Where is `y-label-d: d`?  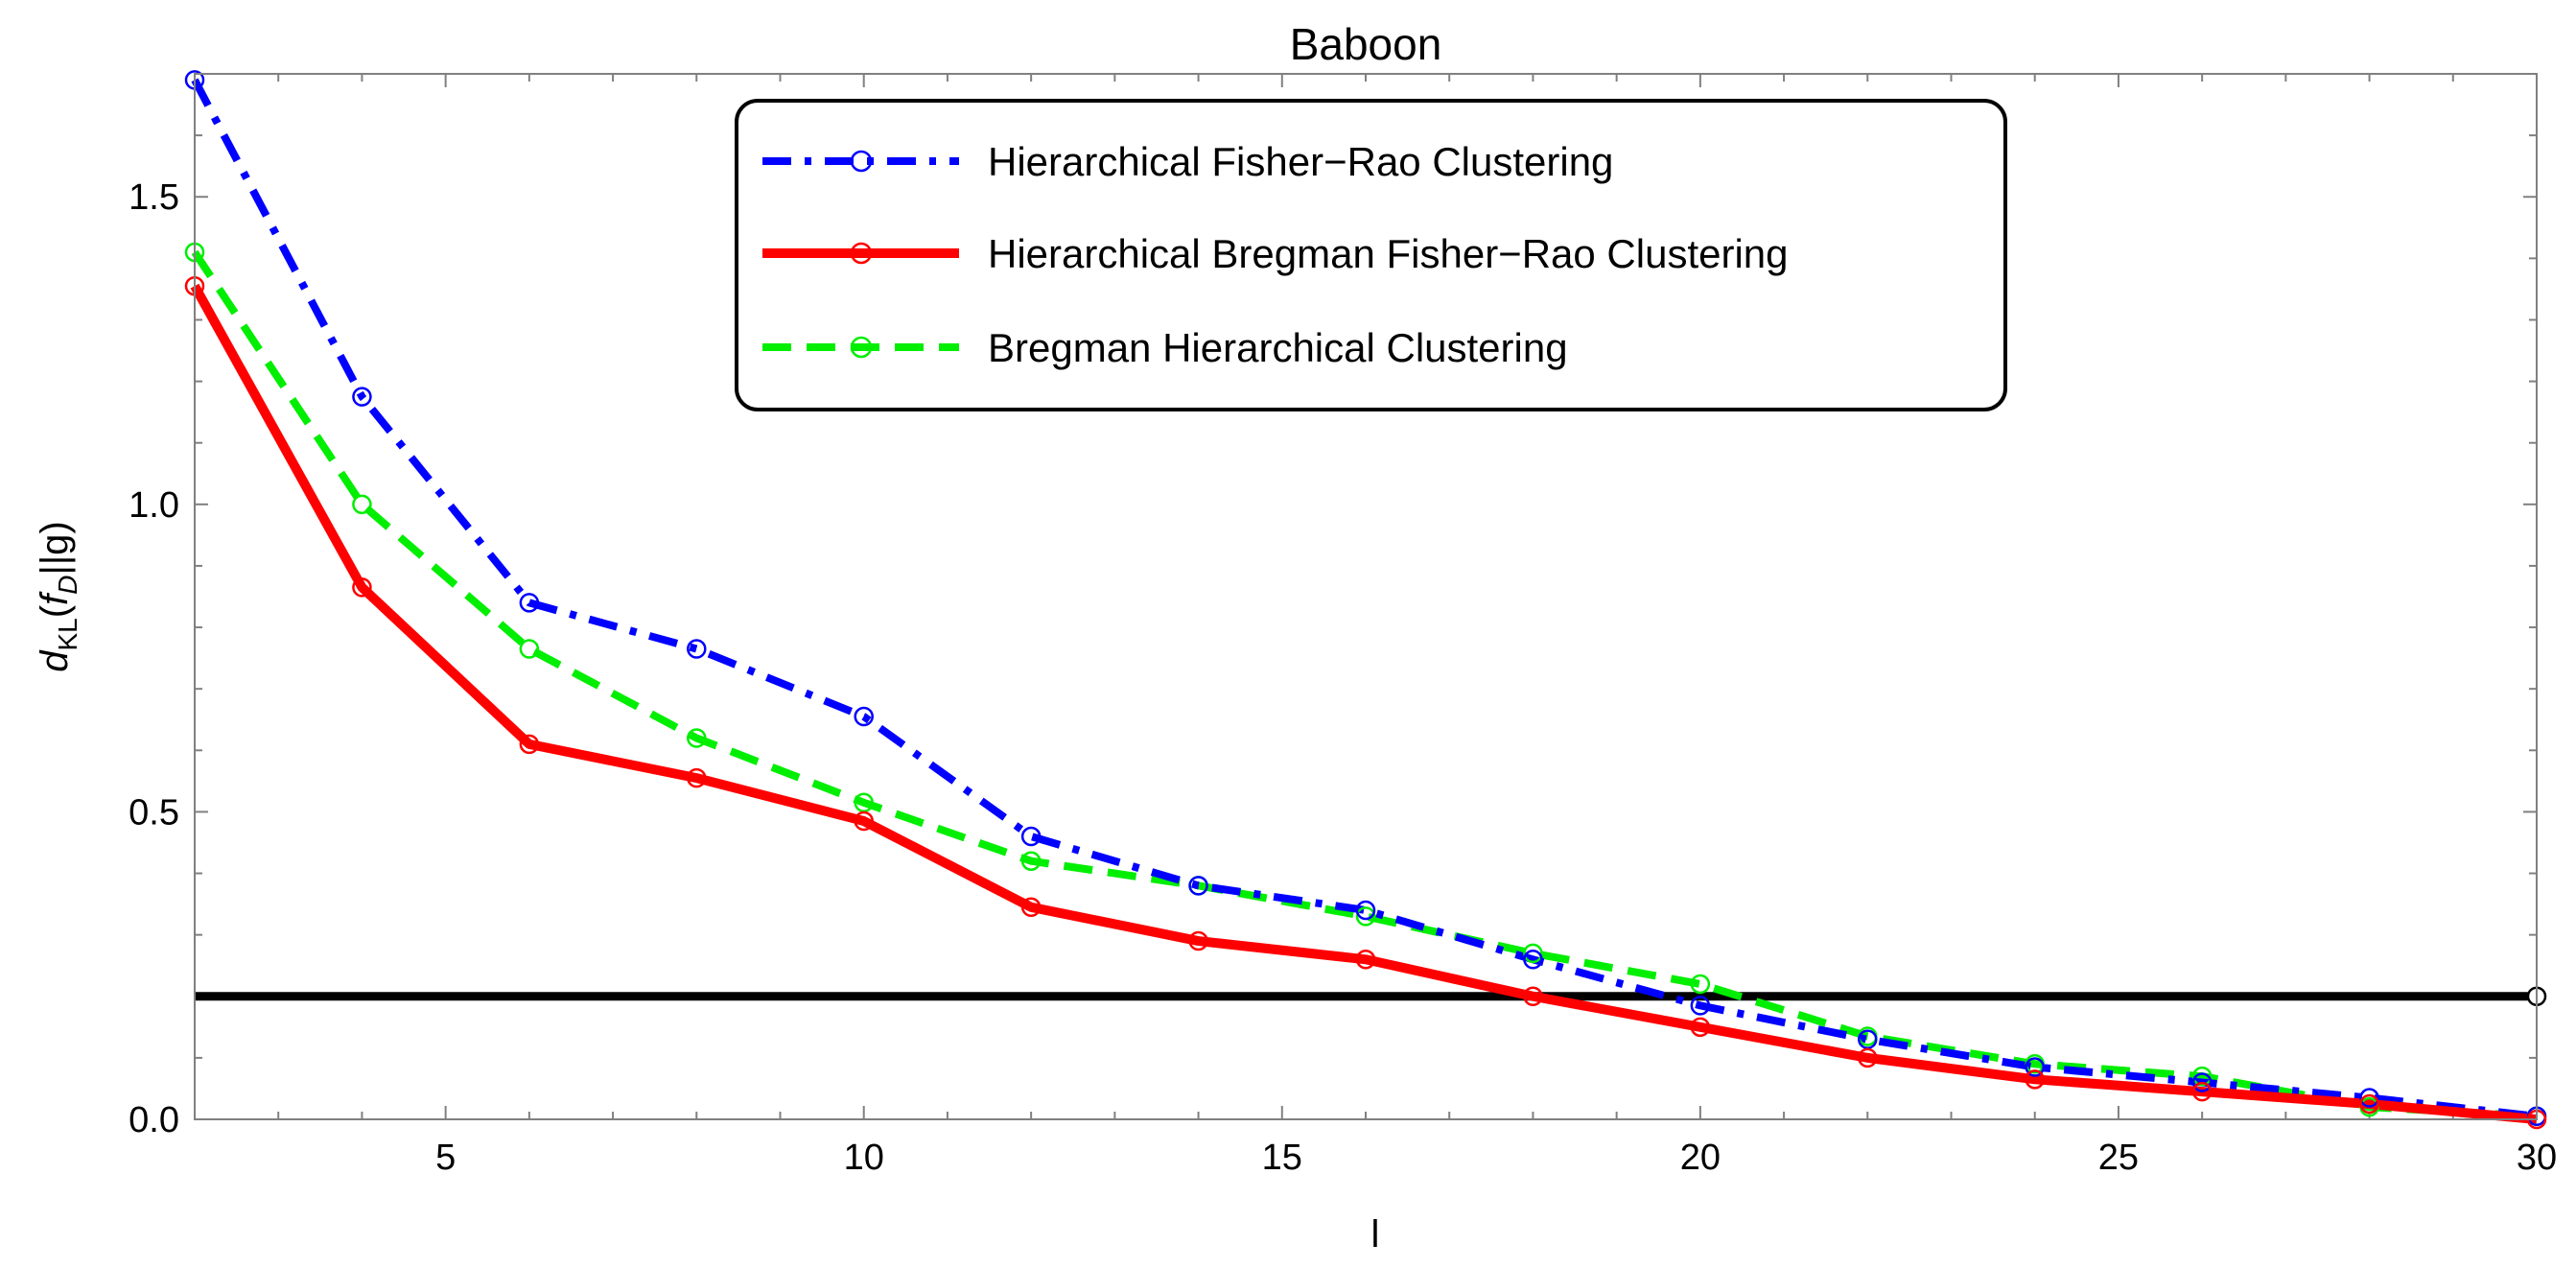 y-label-d: d is located at coordinates (55, 660).